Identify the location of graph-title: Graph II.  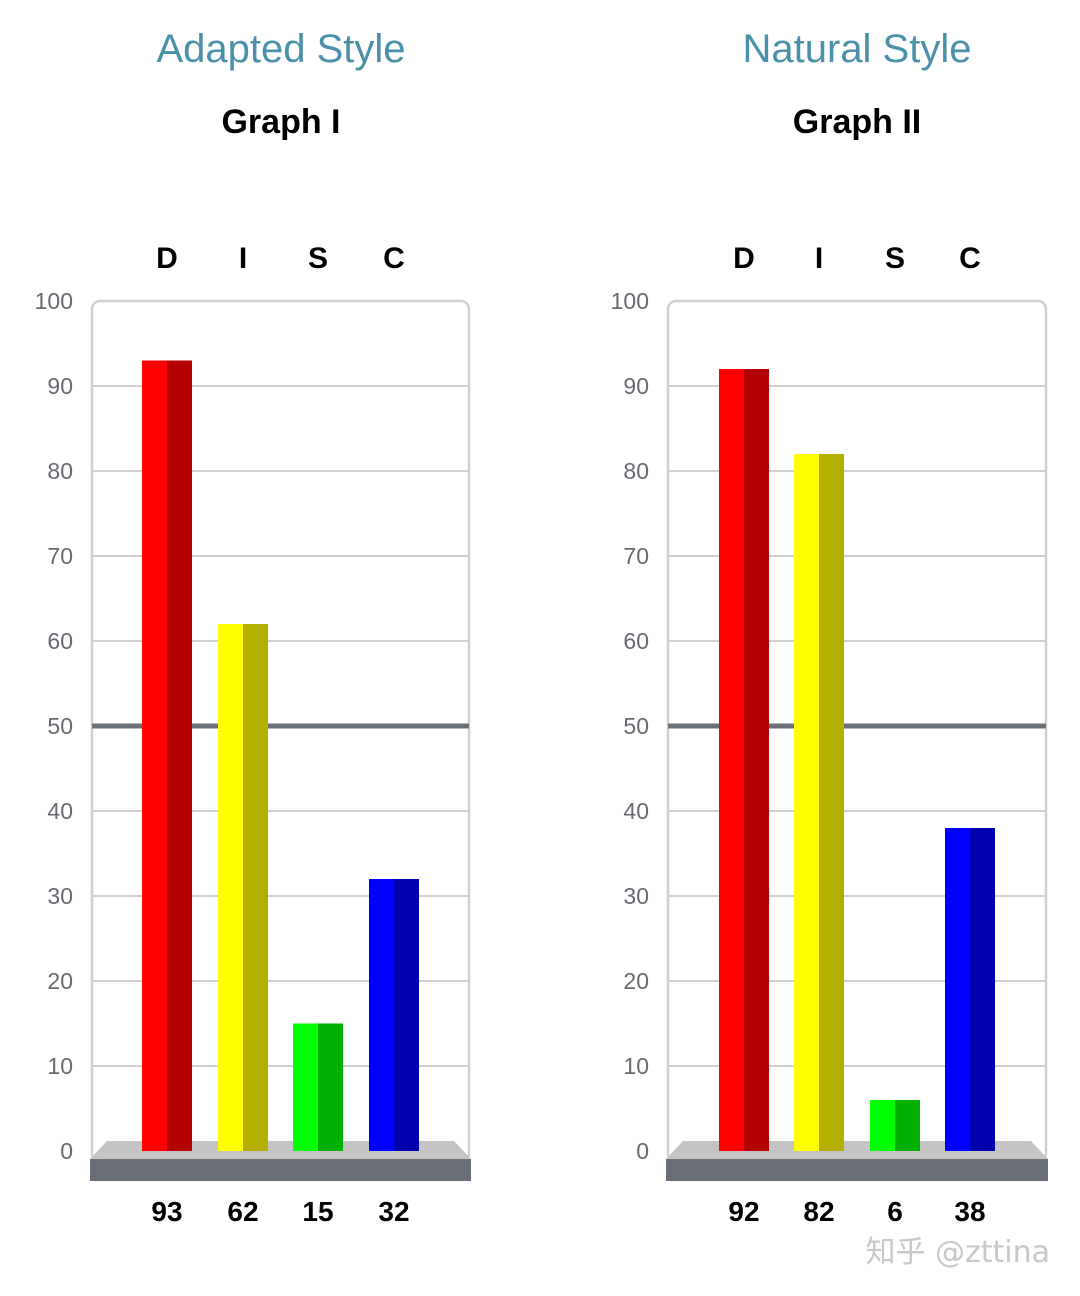
(857, 122).